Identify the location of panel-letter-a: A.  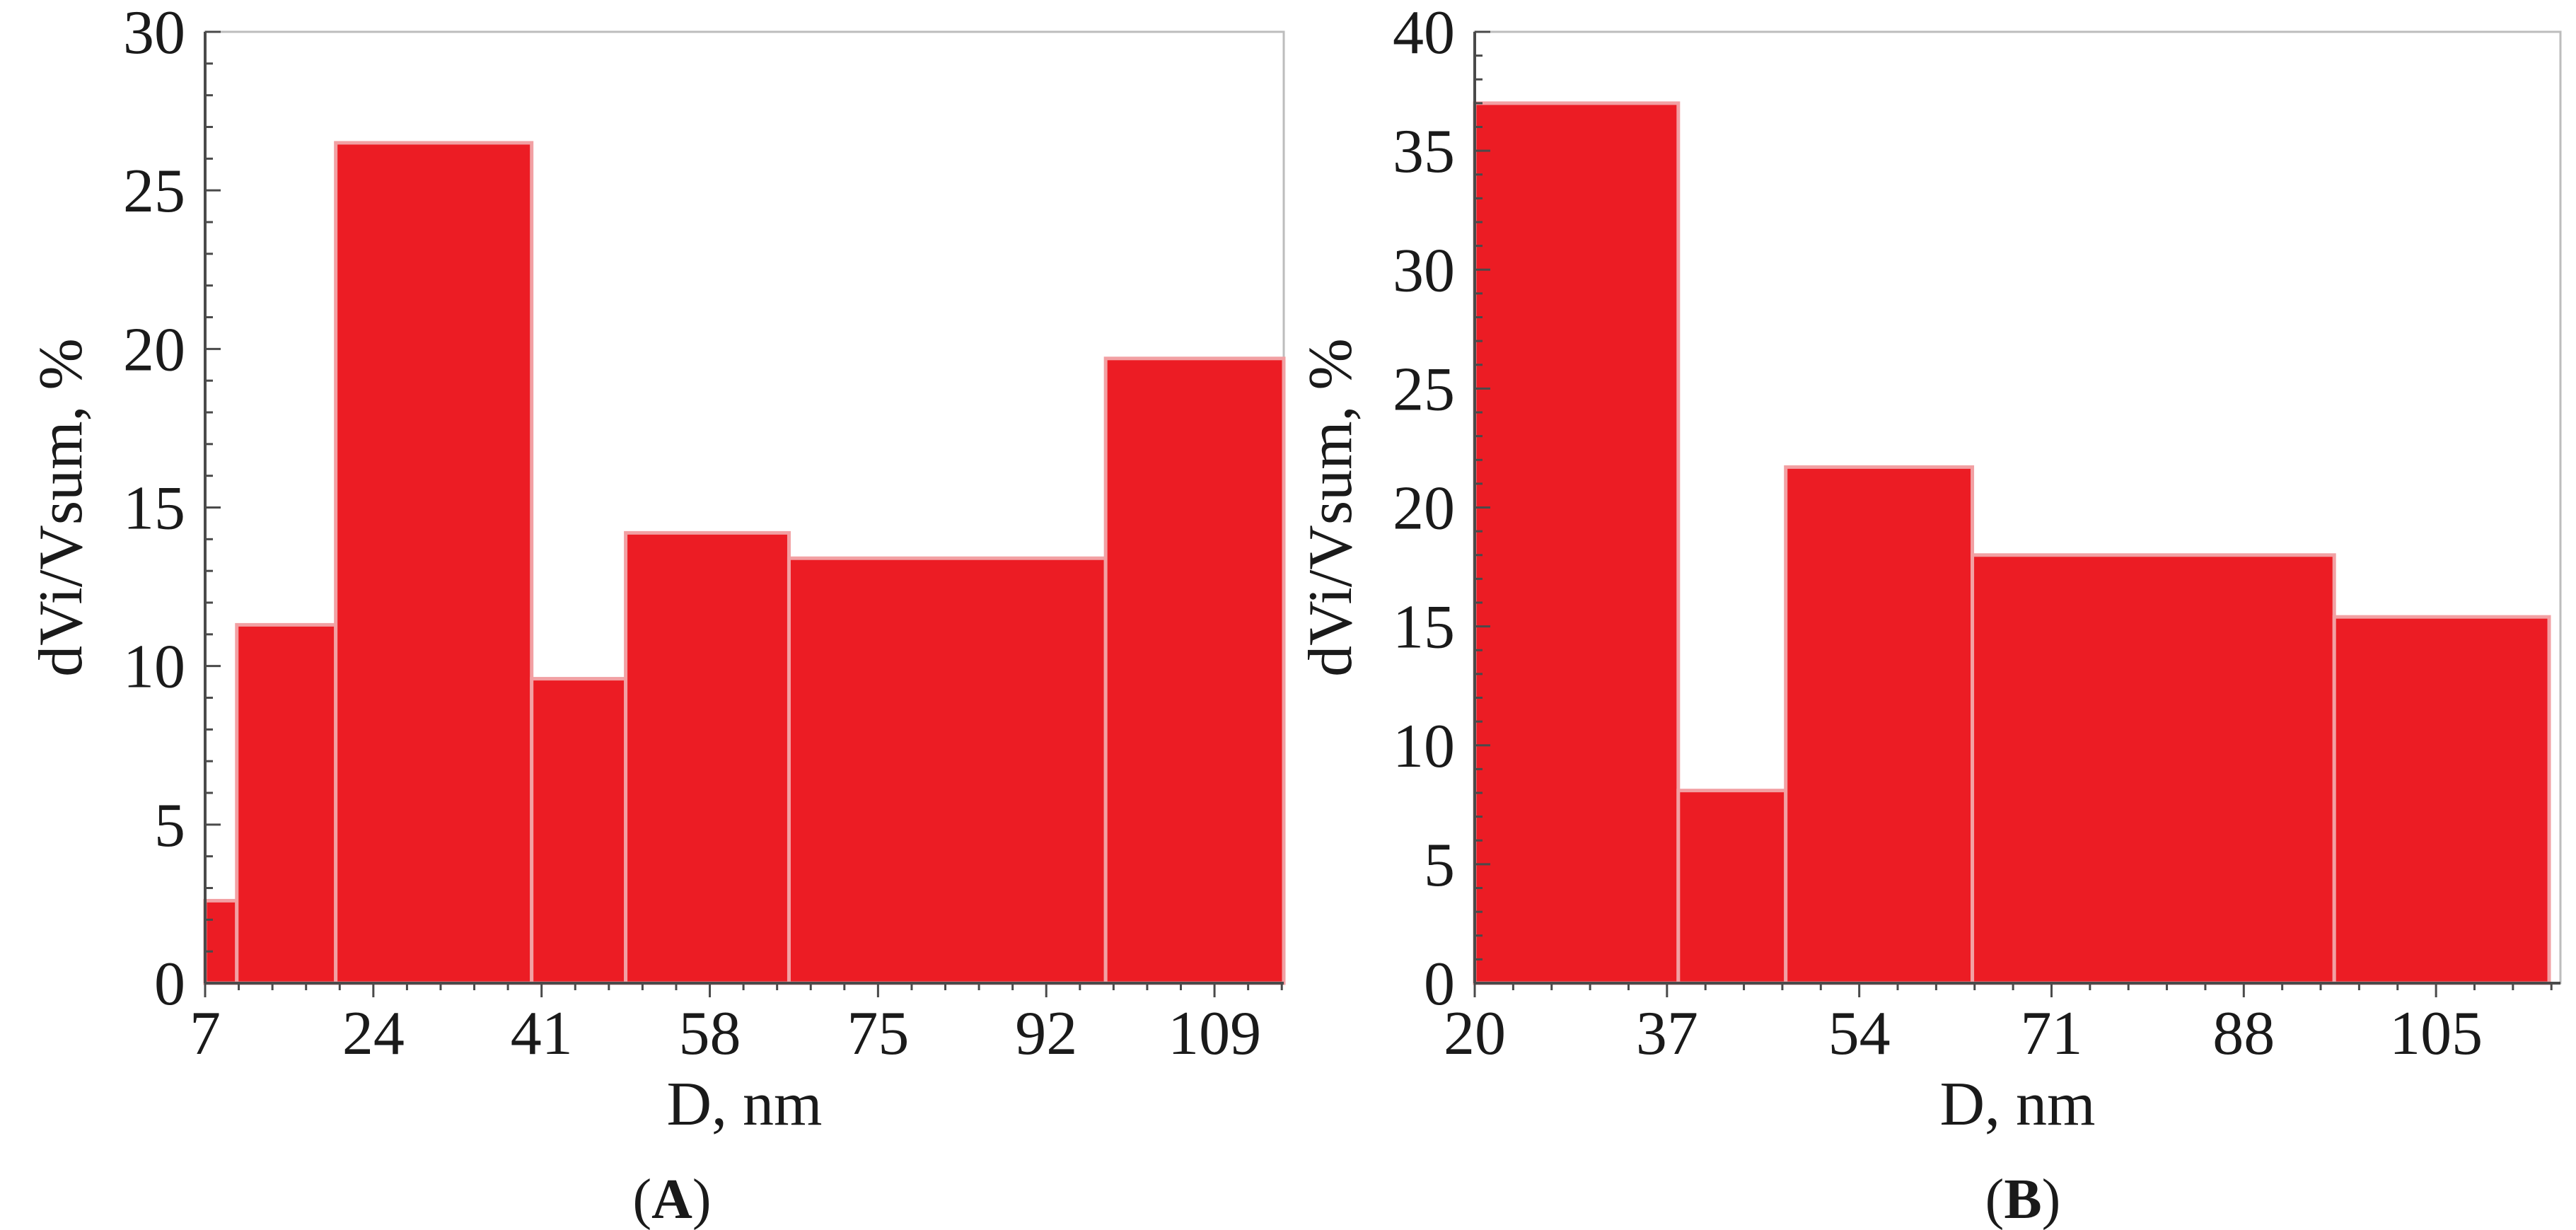
(671, 1199).